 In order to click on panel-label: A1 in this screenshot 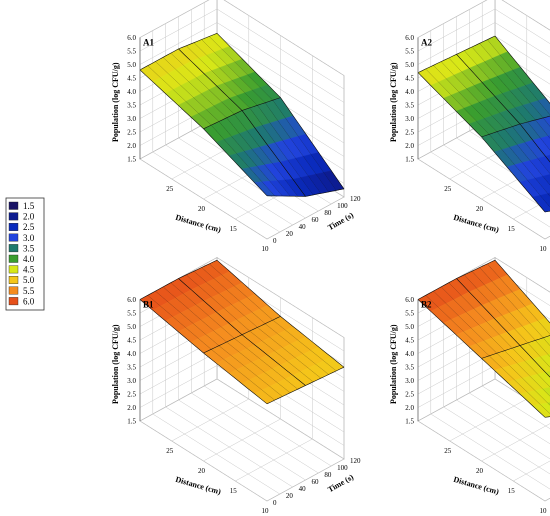, I will do `click(148, 43)`.